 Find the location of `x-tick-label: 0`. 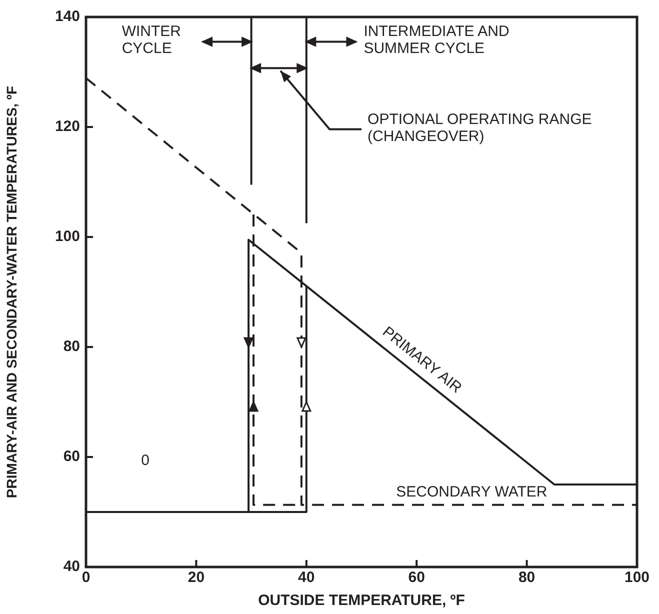

x-tick-label: 0 is located at coordinates (86, 577).